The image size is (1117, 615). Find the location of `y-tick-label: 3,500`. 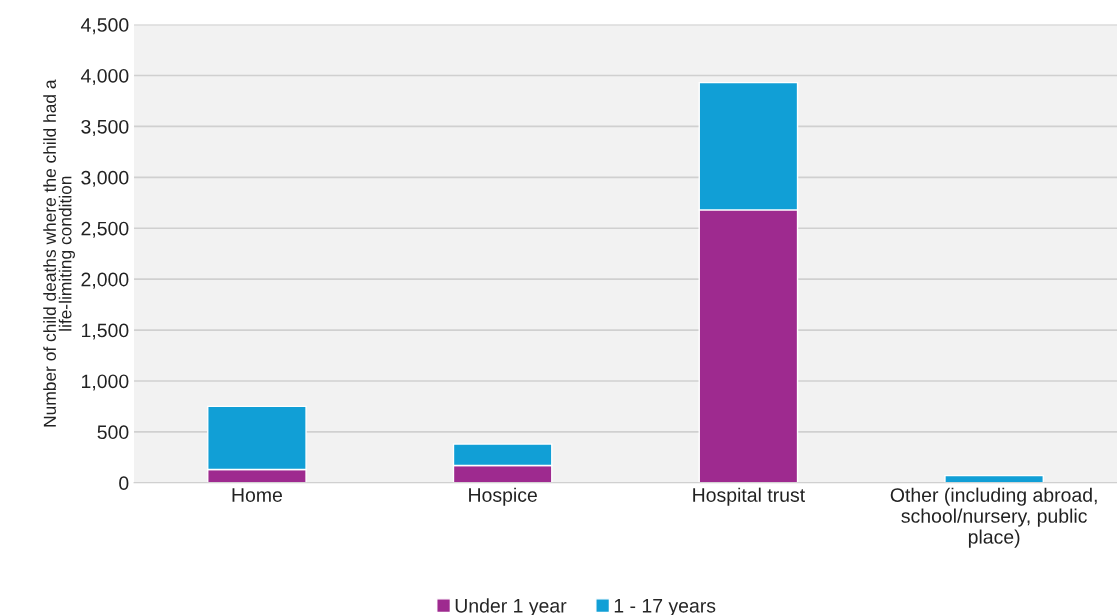

y-tick-label: 3,500 is located at coordinates (105, 127).